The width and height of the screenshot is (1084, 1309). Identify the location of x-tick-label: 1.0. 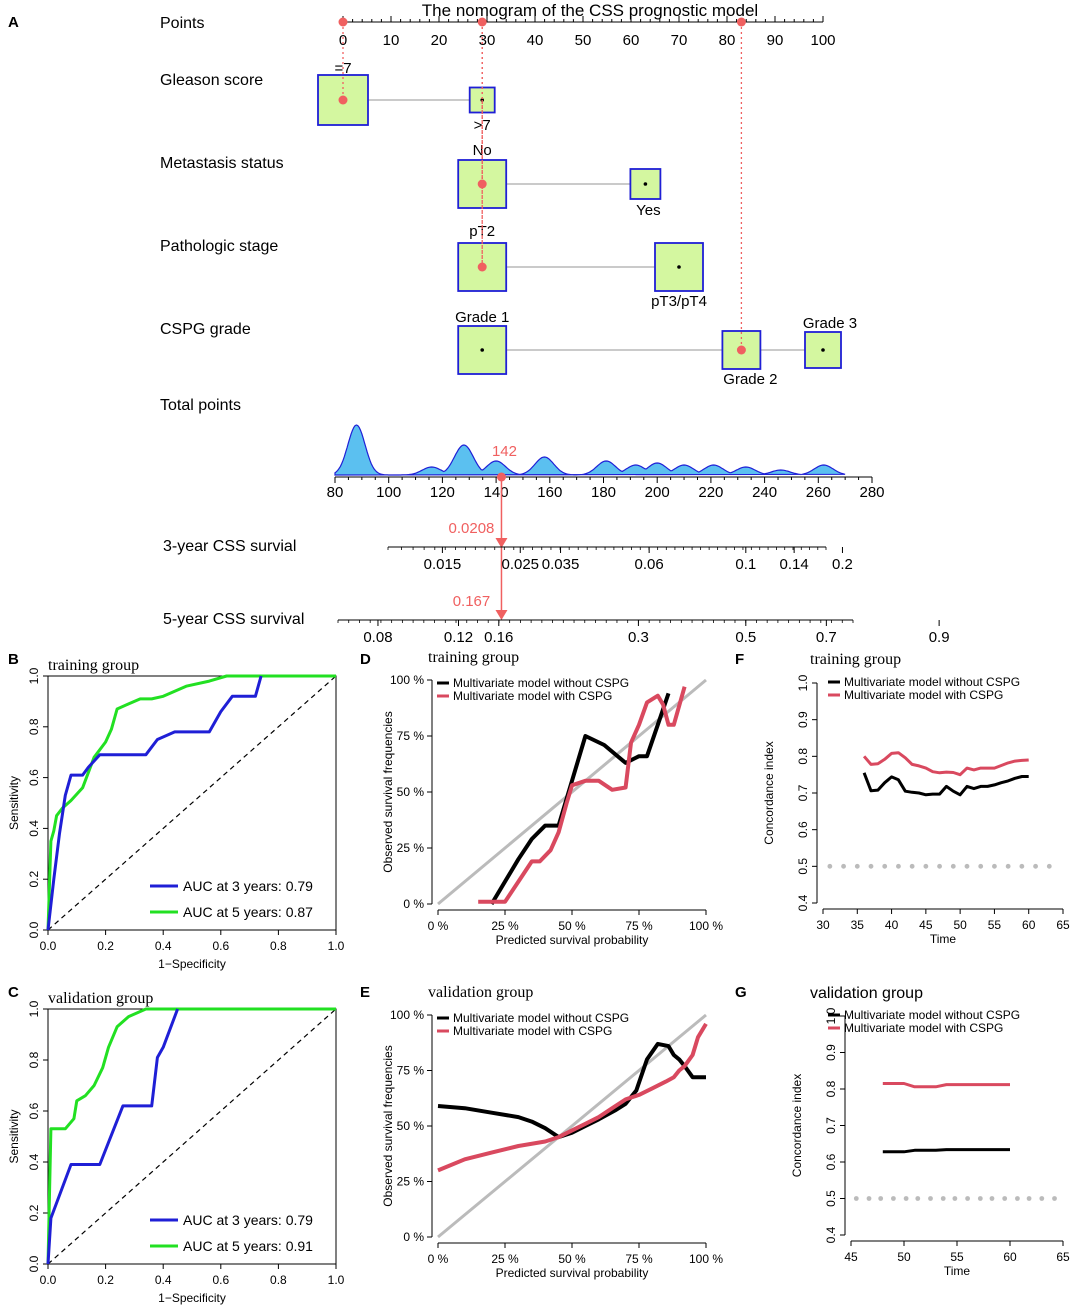
(336, 1280).